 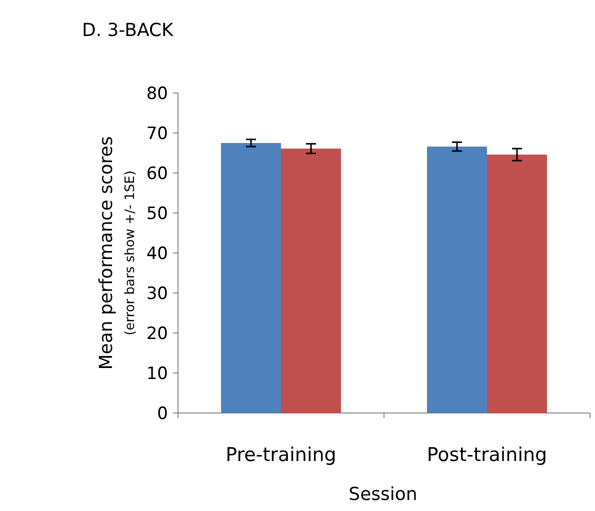 I want to click on y-tick-label: 80, so click(x=157, y=94).